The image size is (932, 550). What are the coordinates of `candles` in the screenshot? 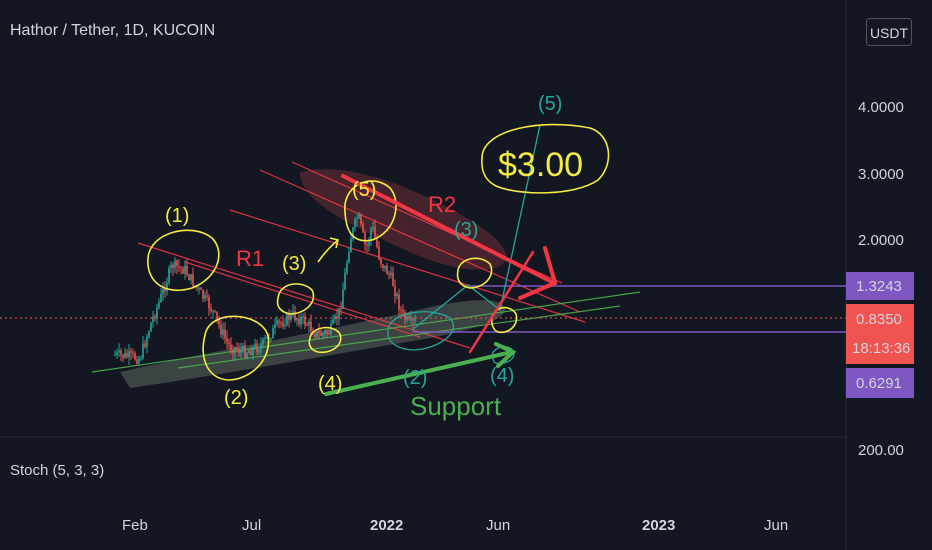 It's located at (265, 288).